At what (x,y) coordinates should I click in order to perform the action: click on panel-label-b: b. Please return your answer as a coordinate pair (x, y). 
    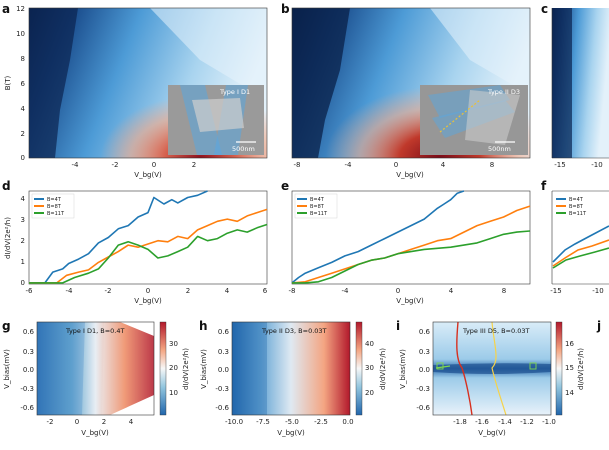
    Looking at the image, I should click on (285, 9).